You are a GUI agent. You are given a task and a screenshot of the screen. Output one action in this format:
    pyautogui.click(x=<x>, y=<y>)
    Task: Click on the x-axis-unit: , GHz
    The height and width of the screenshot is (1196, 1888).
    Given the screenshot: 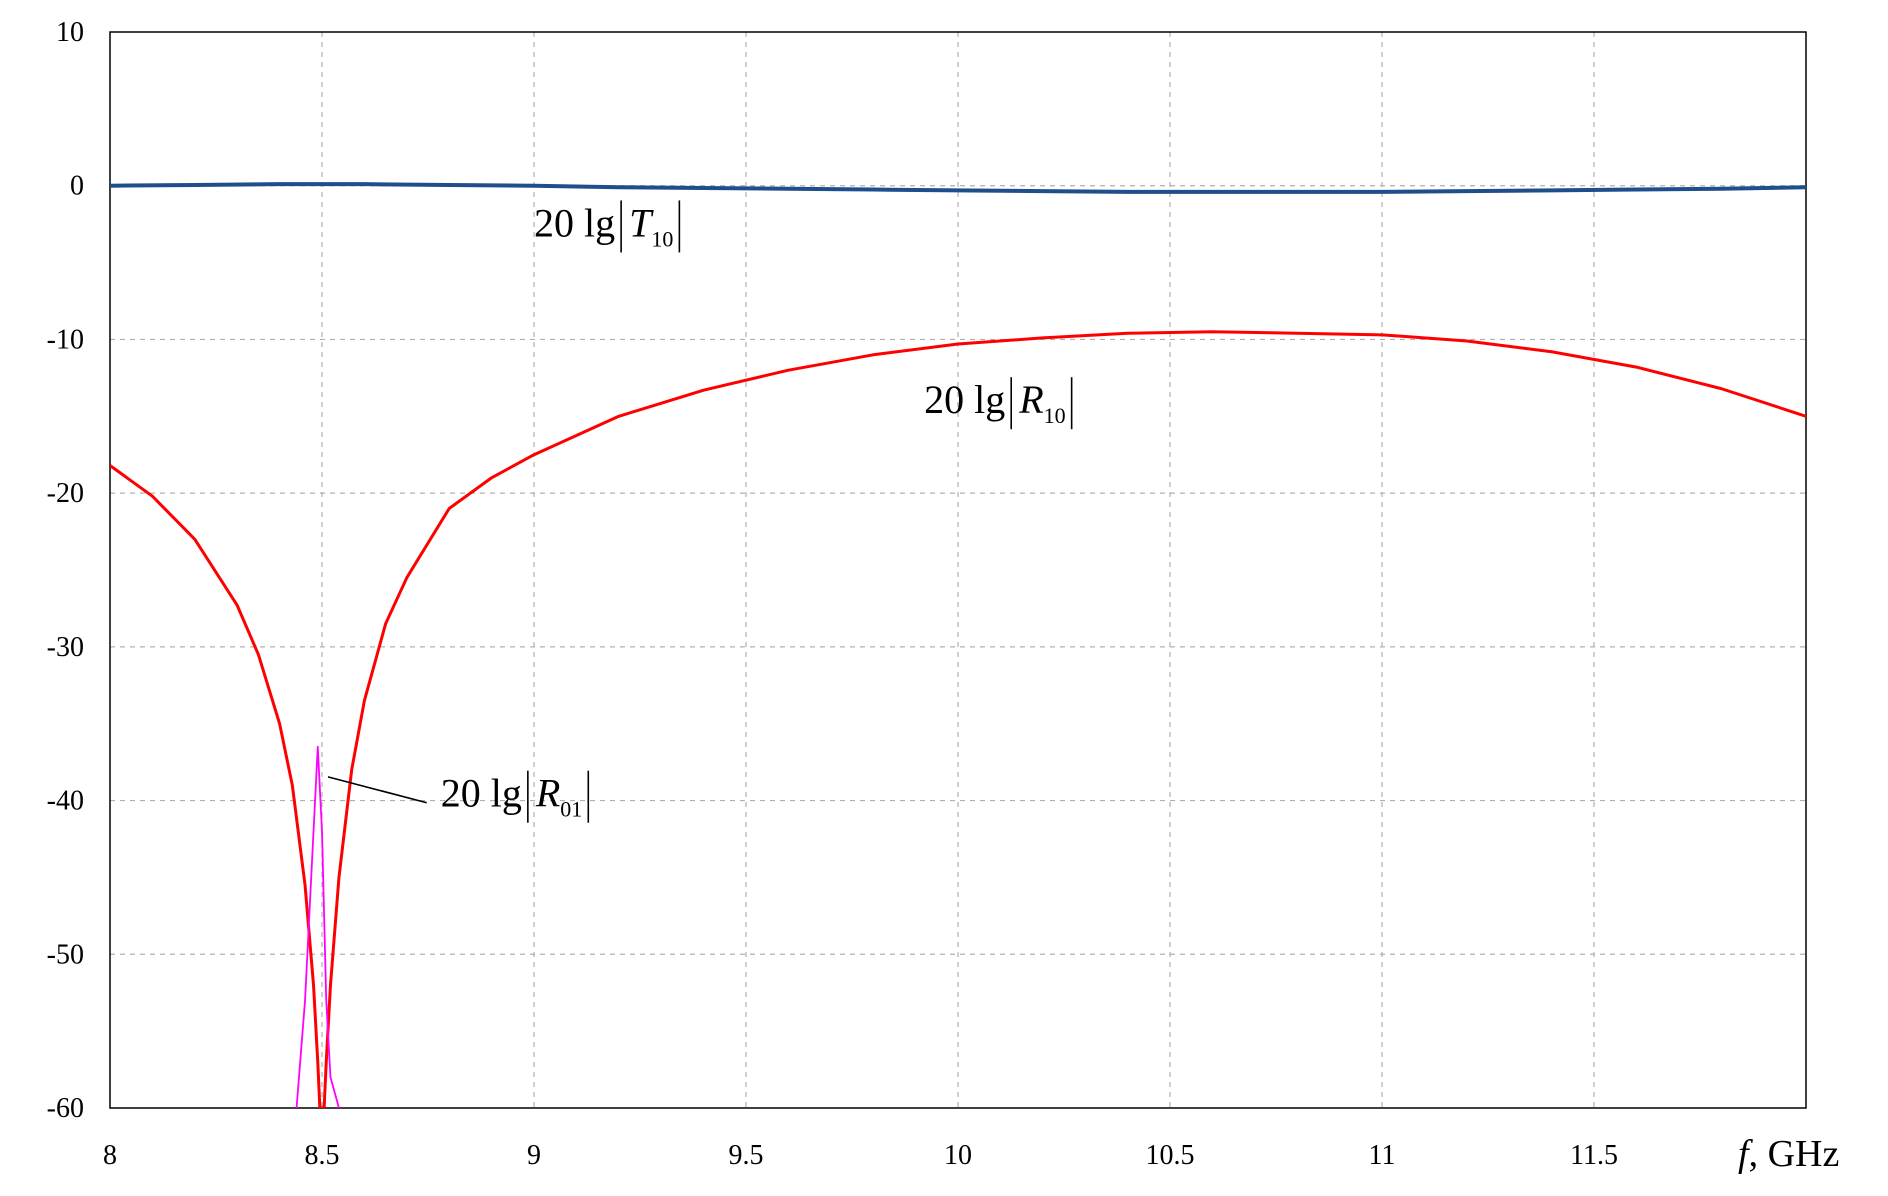 What is the action you would take?
    pyautogui.click(x=1794, y=1154)
    